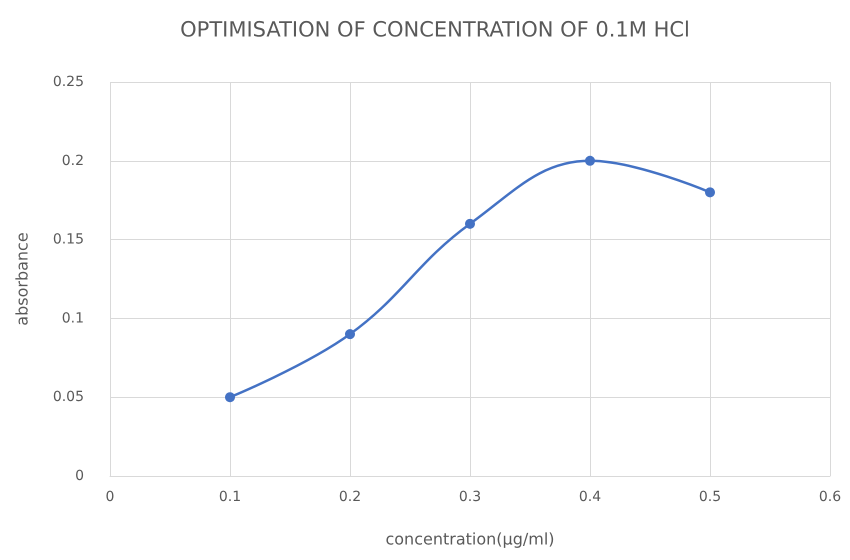 The height and width of the screenshot is (560, 850). Describe the element at coordinates (710, 497) in the screenshot. I see `x-tick-label: 0.5` at that location.